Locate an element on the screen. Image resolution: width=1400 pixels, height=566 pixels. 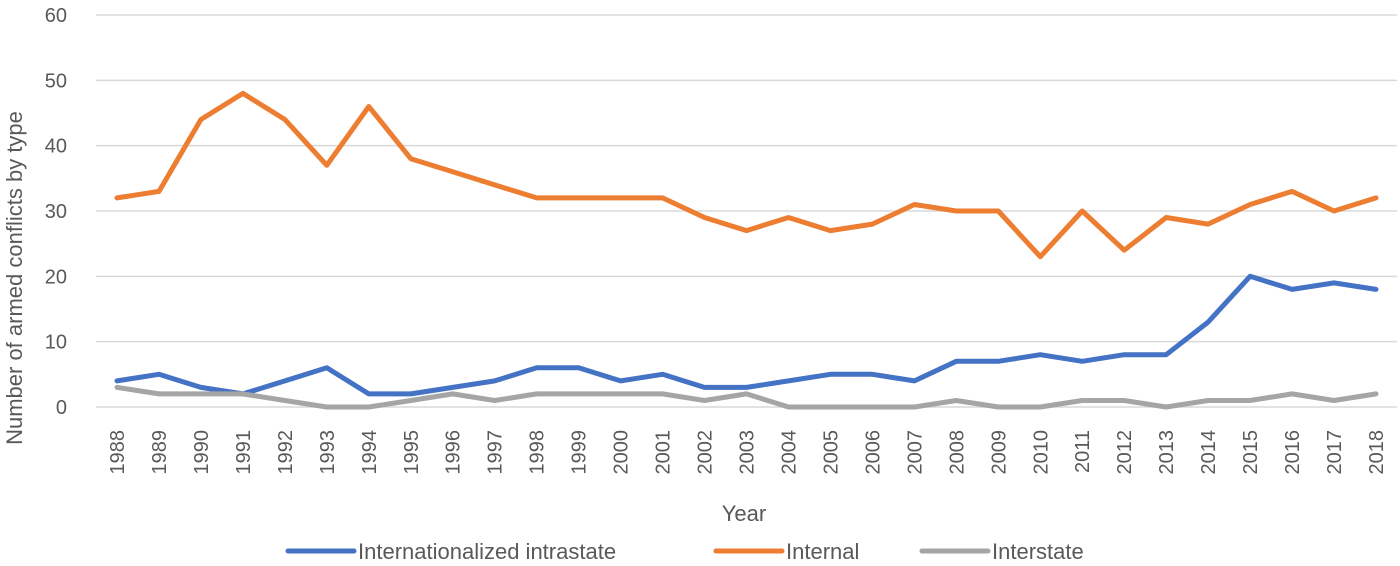
x-tick-label: 1992 is located at coordinates (286, 452).